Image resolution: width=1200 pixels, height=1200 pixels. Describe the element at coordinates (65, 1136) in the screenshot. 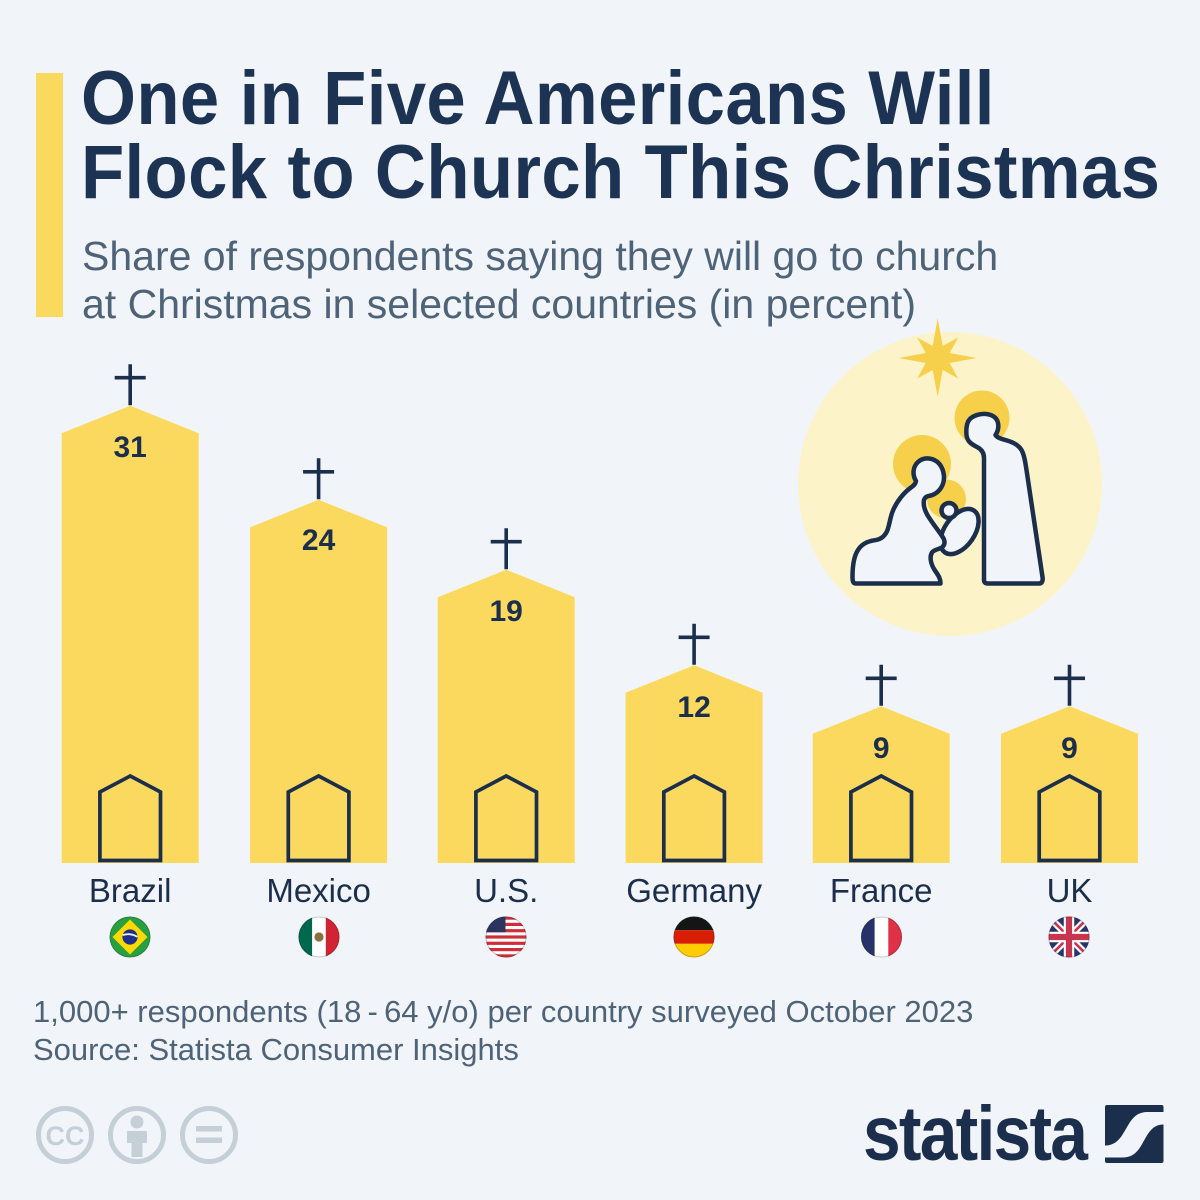

I see `svg-text: CC` at that location.